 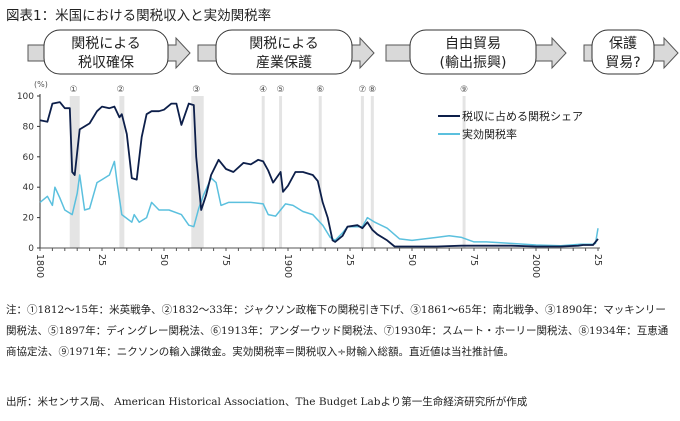 What do you see at coordinates (31, 249) in the screenshot?
I see `y-tick-label: 0` at bounding box center [31, 249].